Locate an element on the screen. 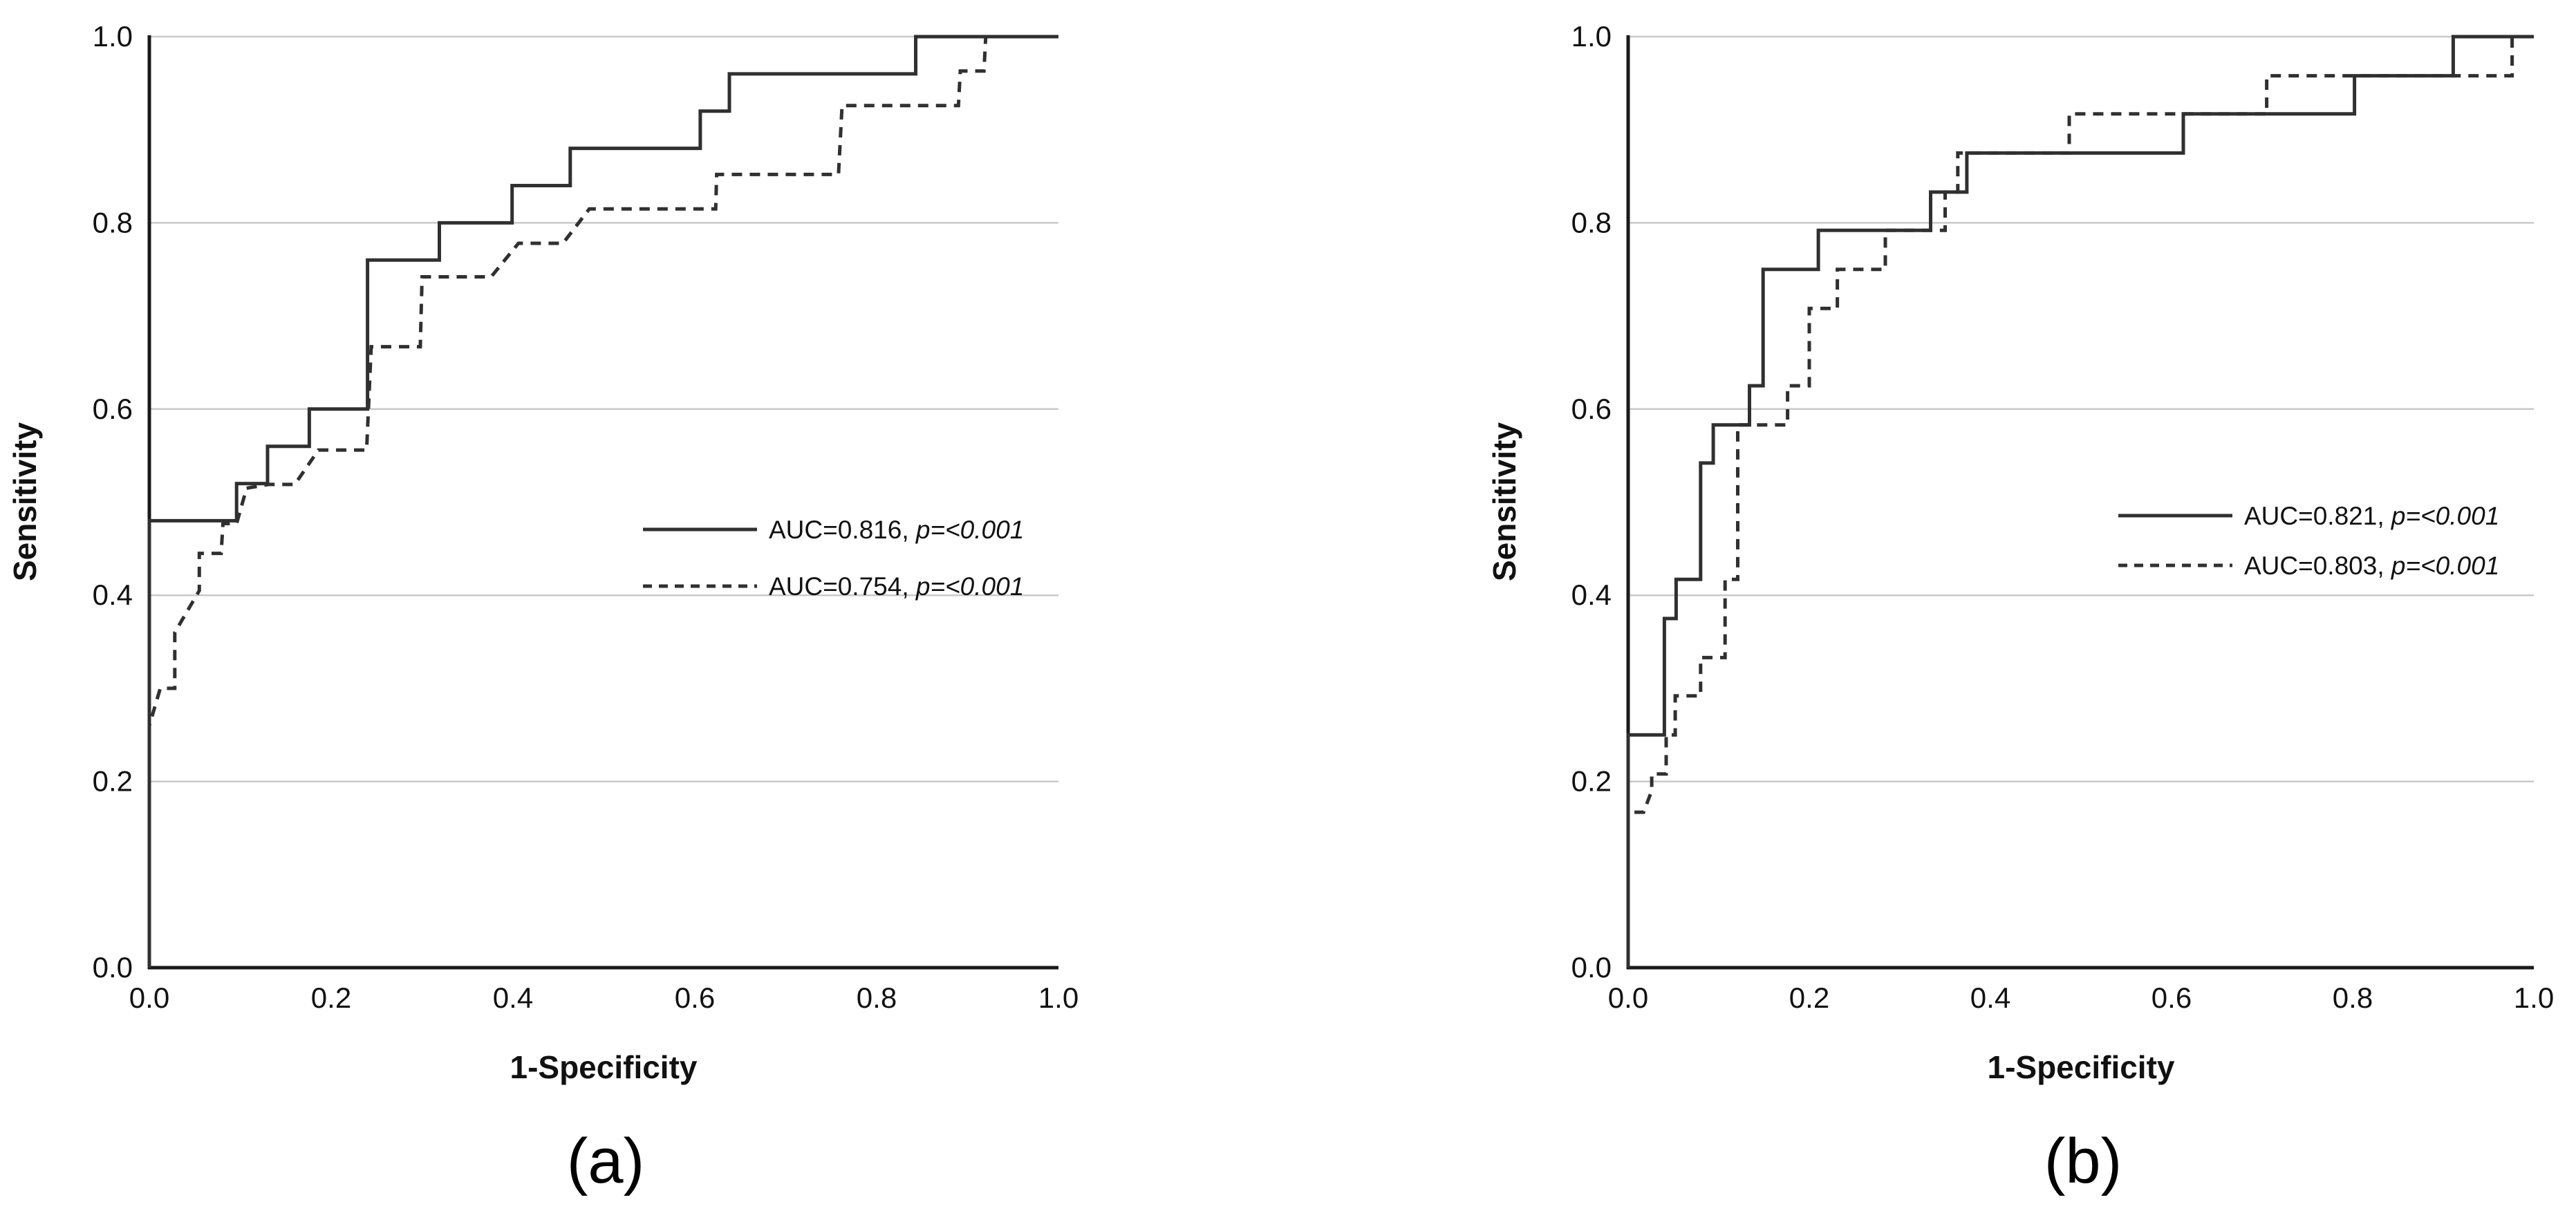  x-tick-label-b: 0.0 is located at coordinates (1628, 998).